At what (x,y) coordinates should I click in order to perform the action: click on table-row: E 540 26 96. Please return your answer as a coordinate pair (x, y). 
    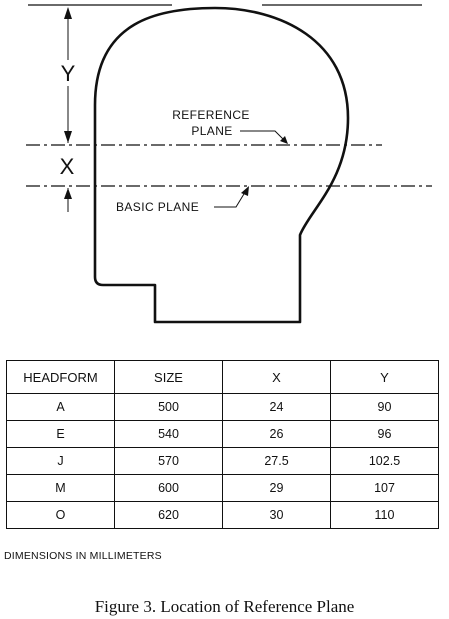
    Looking at the image, I should click on (222, 434).